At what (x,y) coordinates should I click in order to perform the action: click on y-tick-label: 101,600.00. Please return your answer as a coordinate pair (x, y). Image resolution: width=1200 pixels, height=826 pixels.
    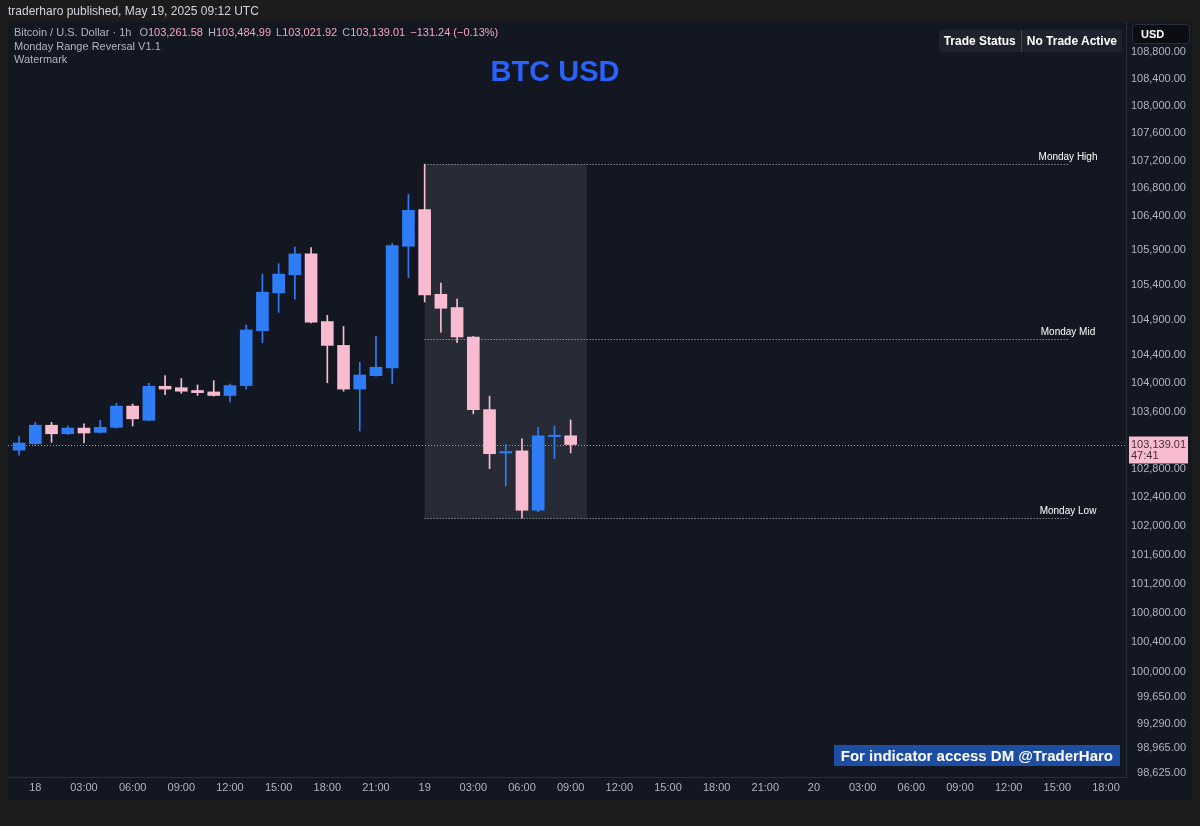
    Looking at the image, I should click on (1158, 553).